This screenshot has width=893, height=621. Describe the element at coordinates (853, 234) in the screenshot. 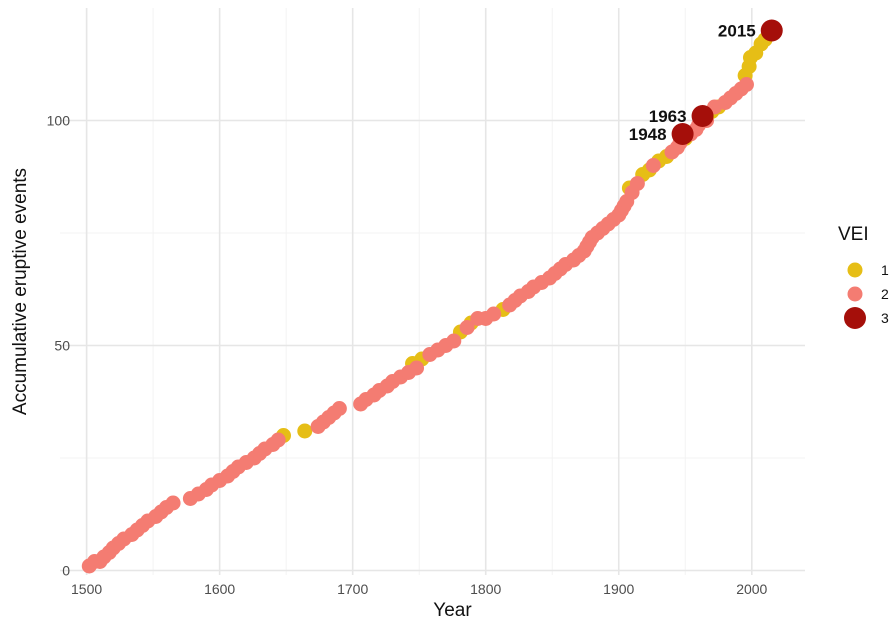

I see `legend-title: VEI` at that location.